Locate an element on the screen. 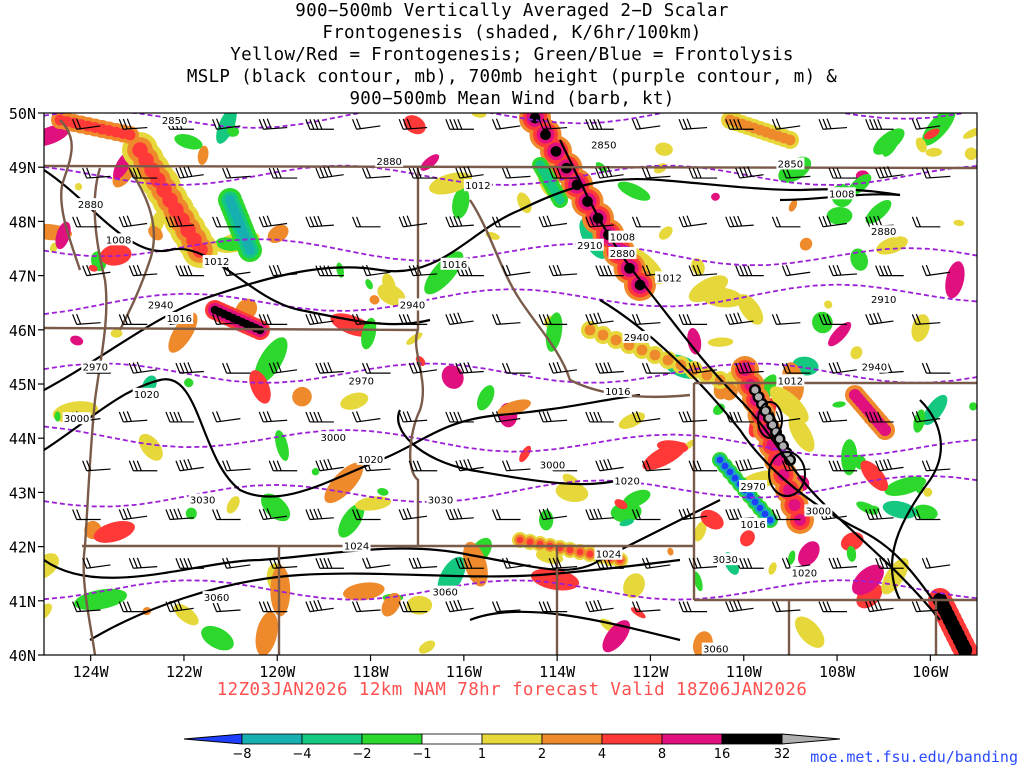  height-label: 2880 is located at coordinates (90, 204).